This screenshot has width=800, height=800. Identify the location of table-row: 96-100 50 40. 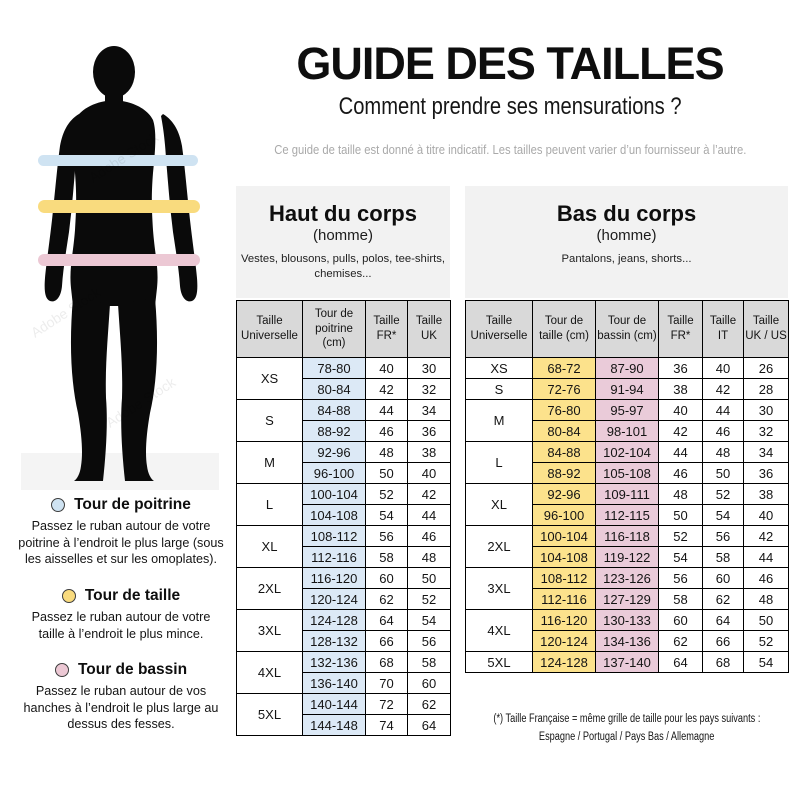
(344, 473).